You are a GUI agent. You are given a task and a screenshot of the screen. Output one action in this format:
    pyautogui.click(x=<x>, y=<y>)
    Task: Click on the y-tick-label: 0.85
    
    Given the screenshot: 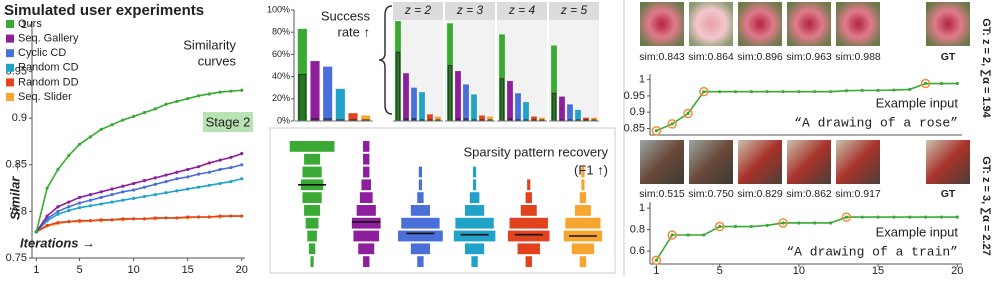 What is the action you would take?
    pyautogui.click(x=634, y=128)
    